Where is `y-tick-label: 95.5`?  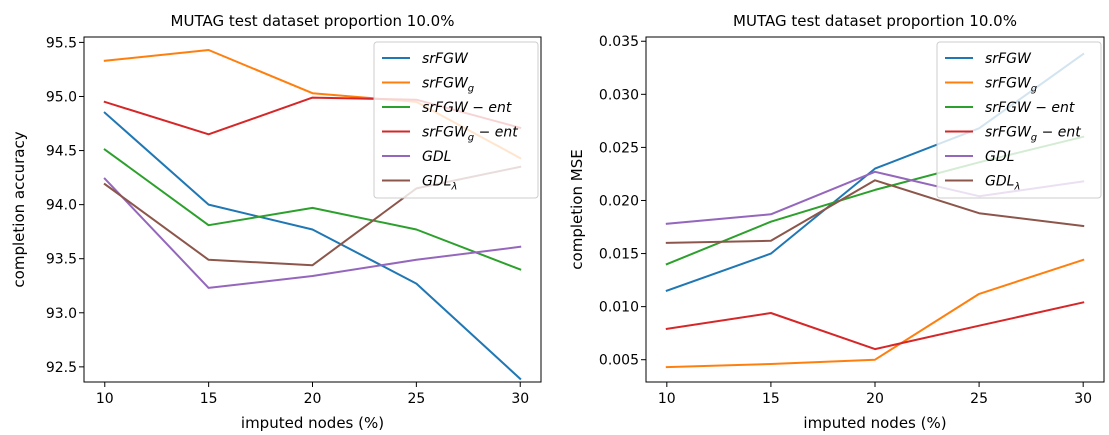
y-tick-label: 95.5 is located at coordinates (61, 43).